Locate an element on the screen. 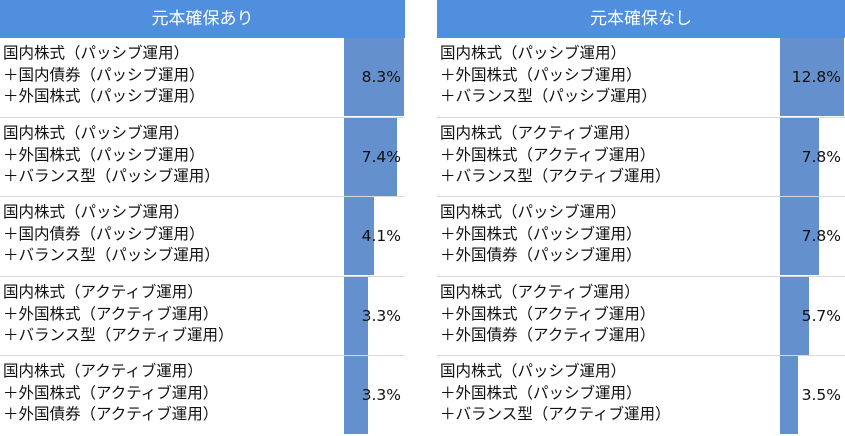  data-label: 5.7% is located at coordinates (821, 316).